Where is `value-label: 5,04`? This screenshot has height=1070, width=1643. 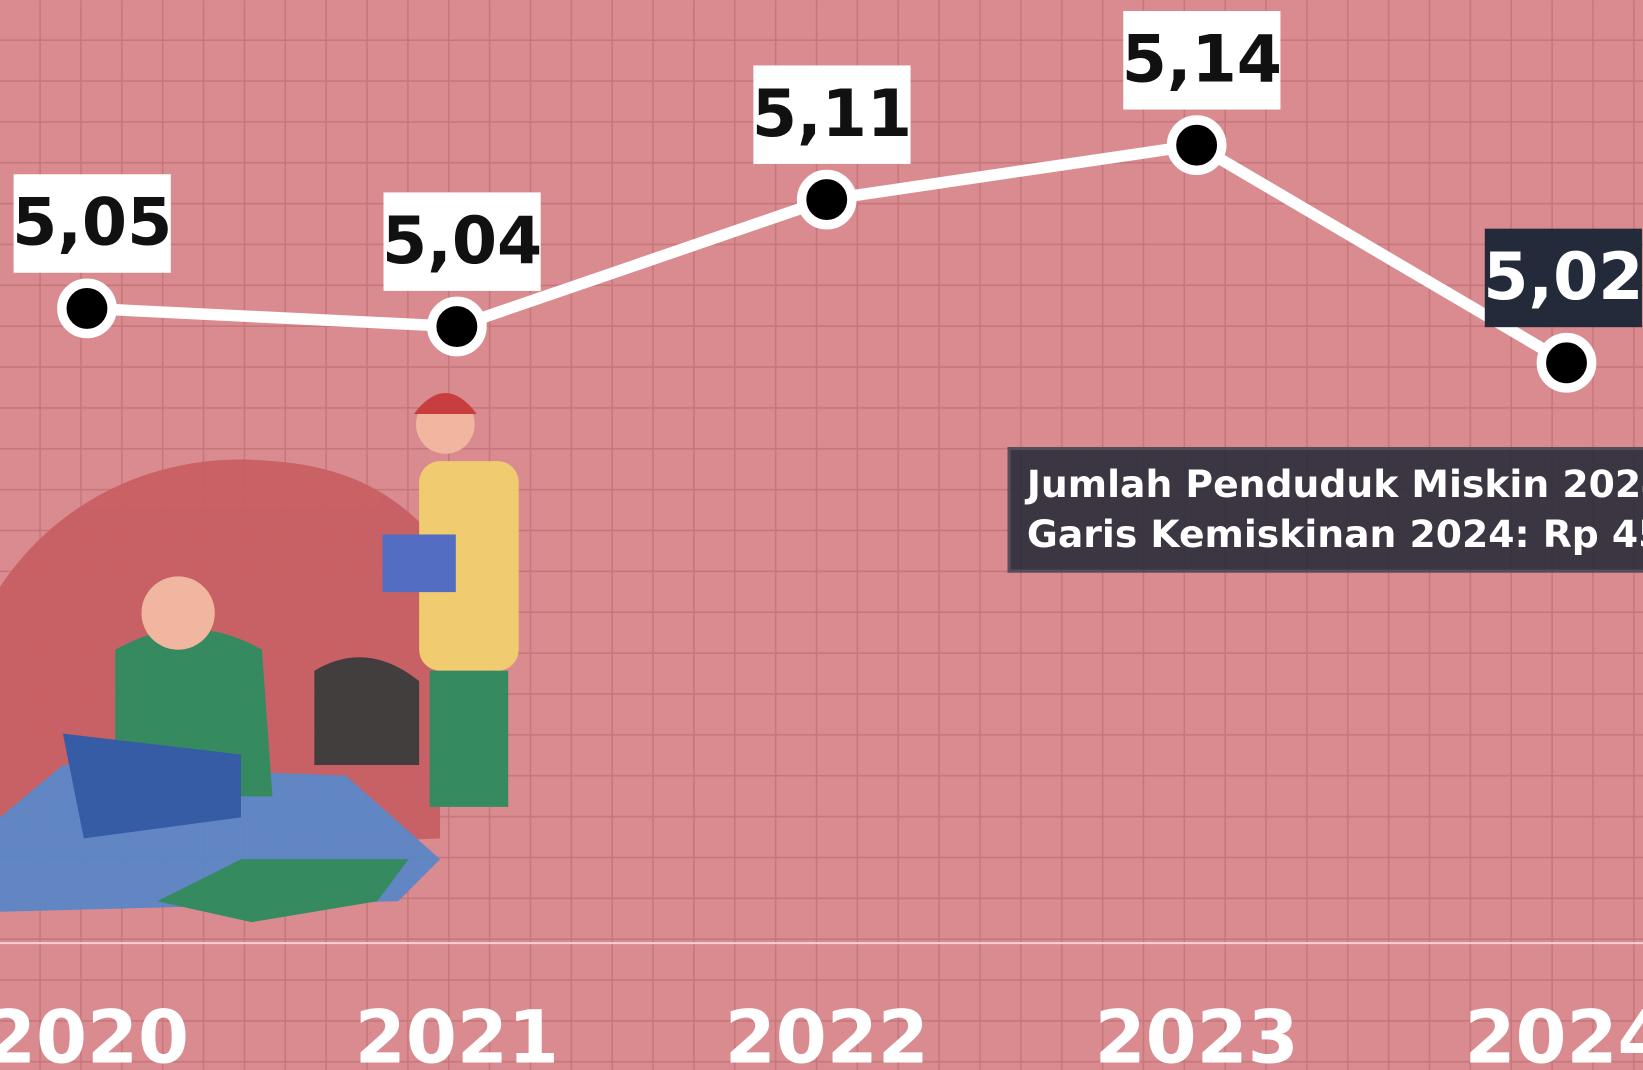
value-label: 5,04 is located at coordinates (462, 241).